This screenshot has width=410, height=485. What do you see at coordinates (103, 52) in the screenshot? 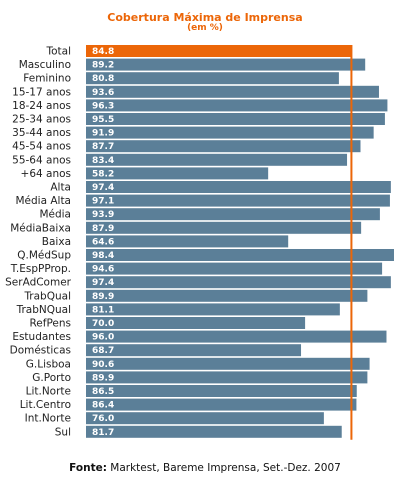
I see `value-label-0: 84.8` at bounding box center [103, 52].